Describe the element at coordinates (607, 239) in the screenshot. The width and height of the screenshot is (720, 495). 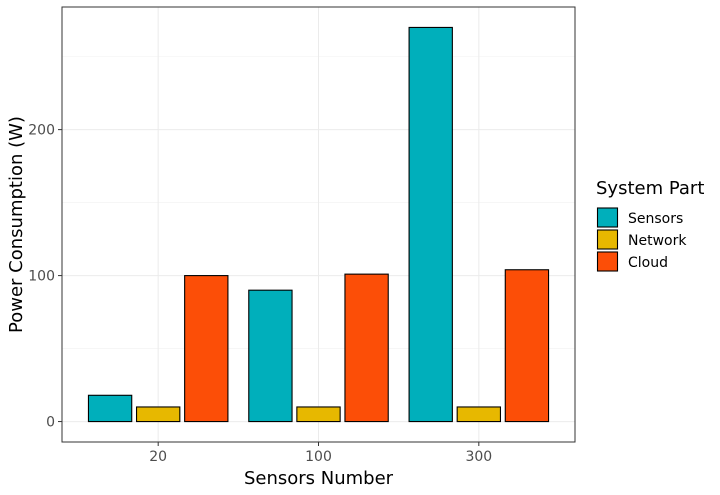
I see `legend-key-network` at that location.